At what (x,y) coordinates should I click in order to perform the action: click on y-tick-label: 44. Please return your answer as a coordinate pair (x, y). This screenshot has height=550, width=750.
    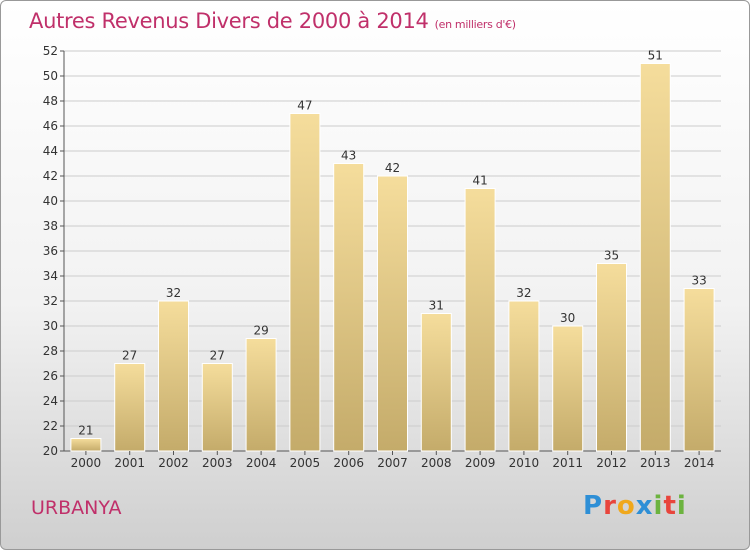
    Looking at the image, I should click on (50, 151).